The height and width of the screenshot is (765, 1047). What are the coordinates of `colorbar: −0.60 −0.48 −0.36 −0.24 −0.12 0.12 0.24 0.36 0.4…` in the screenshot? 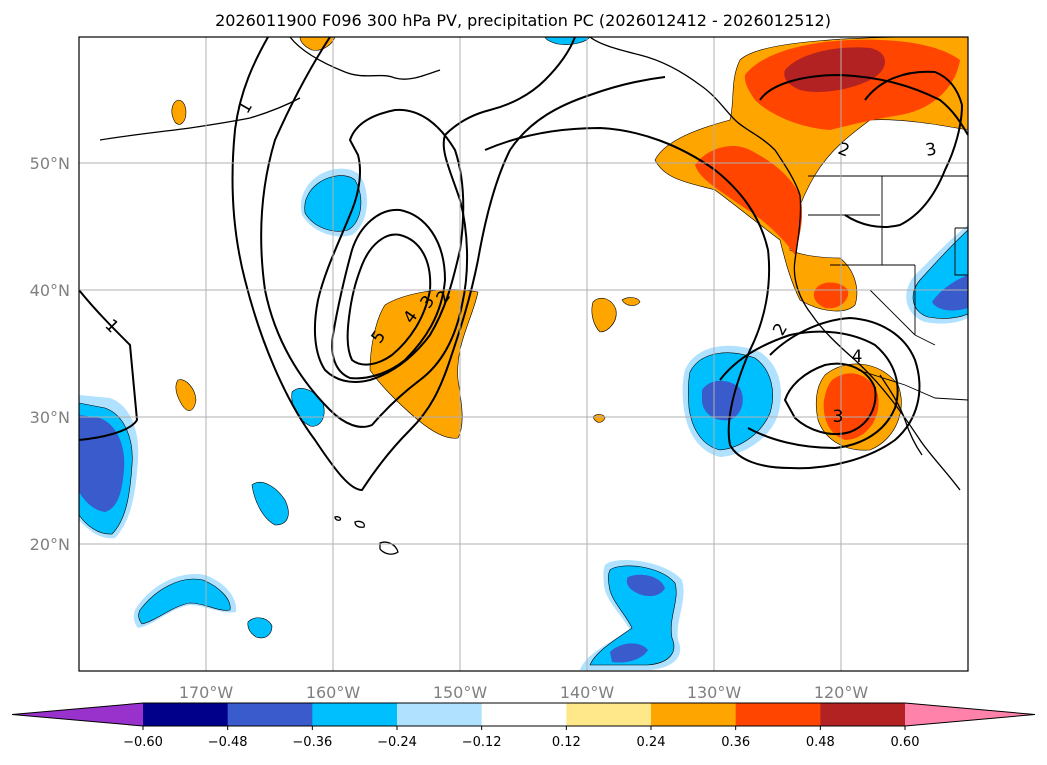 It's located at (523, 726).